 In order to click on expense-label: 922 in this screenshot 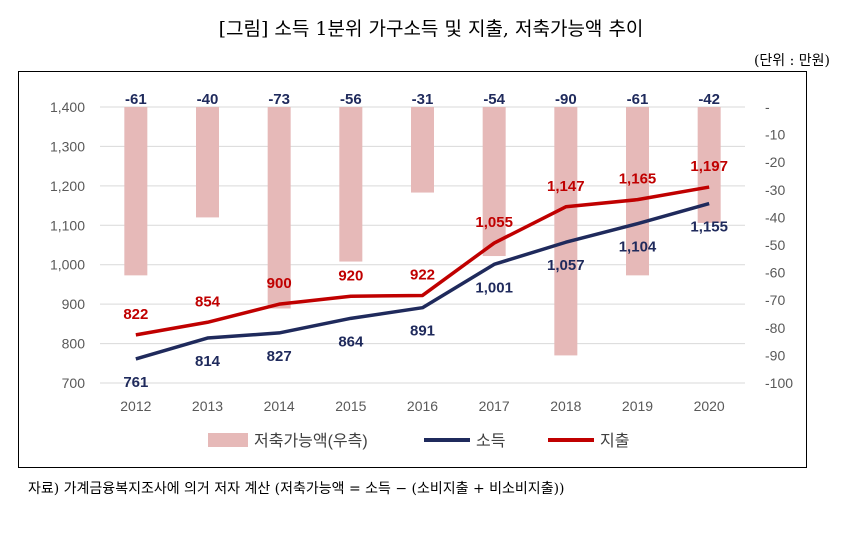, I will do `click(422, 274)`.